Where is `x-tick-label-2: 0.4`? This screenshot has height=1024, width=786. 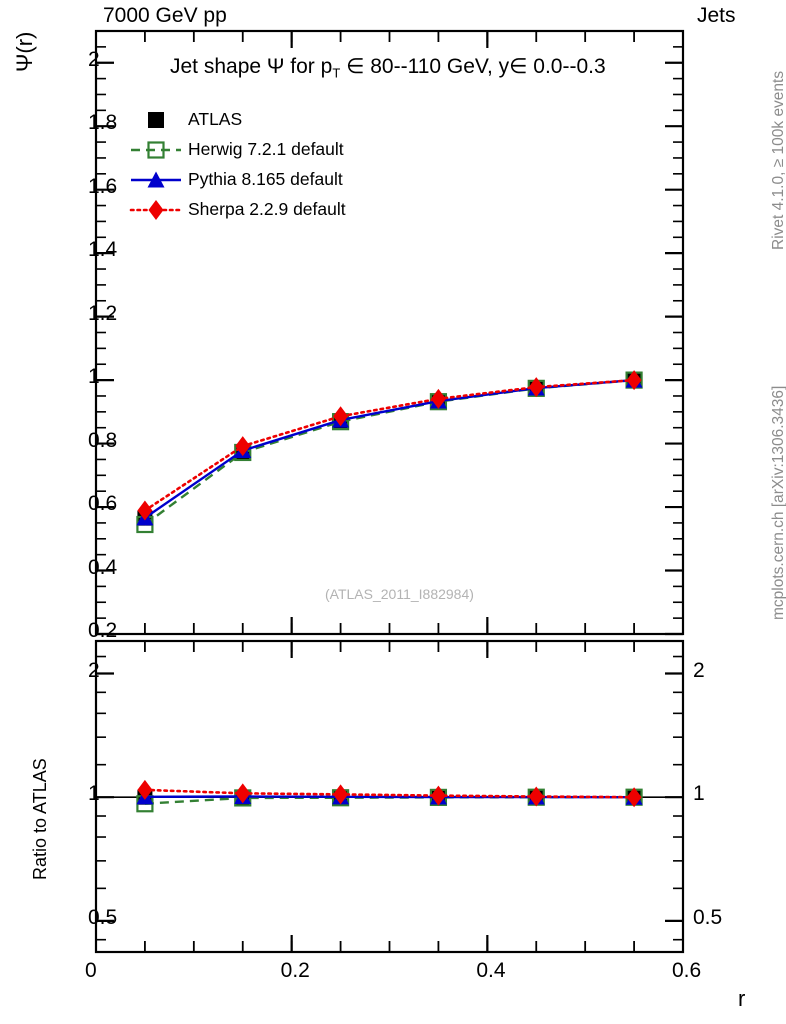 x-tick-label-2: 0.4 is located at coordinates (491, 970).